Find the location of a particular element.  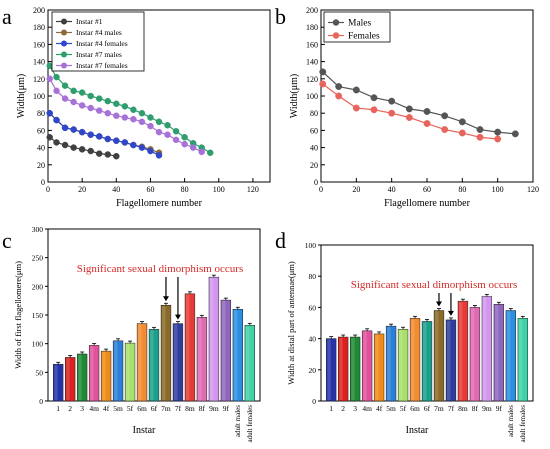

x-tick-label: 5f is located at coordinates (403, 408).